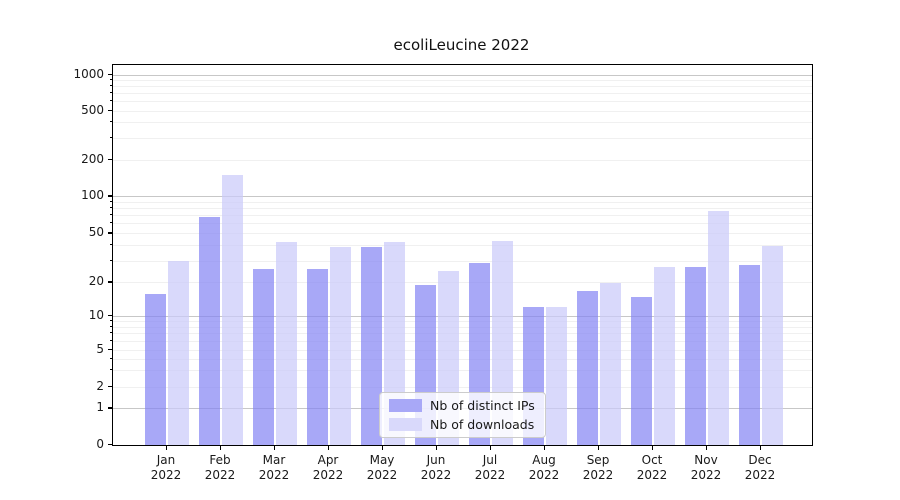 The image size is (900, 500). I want to click on y-tick-label: 100, so click(92, 195).